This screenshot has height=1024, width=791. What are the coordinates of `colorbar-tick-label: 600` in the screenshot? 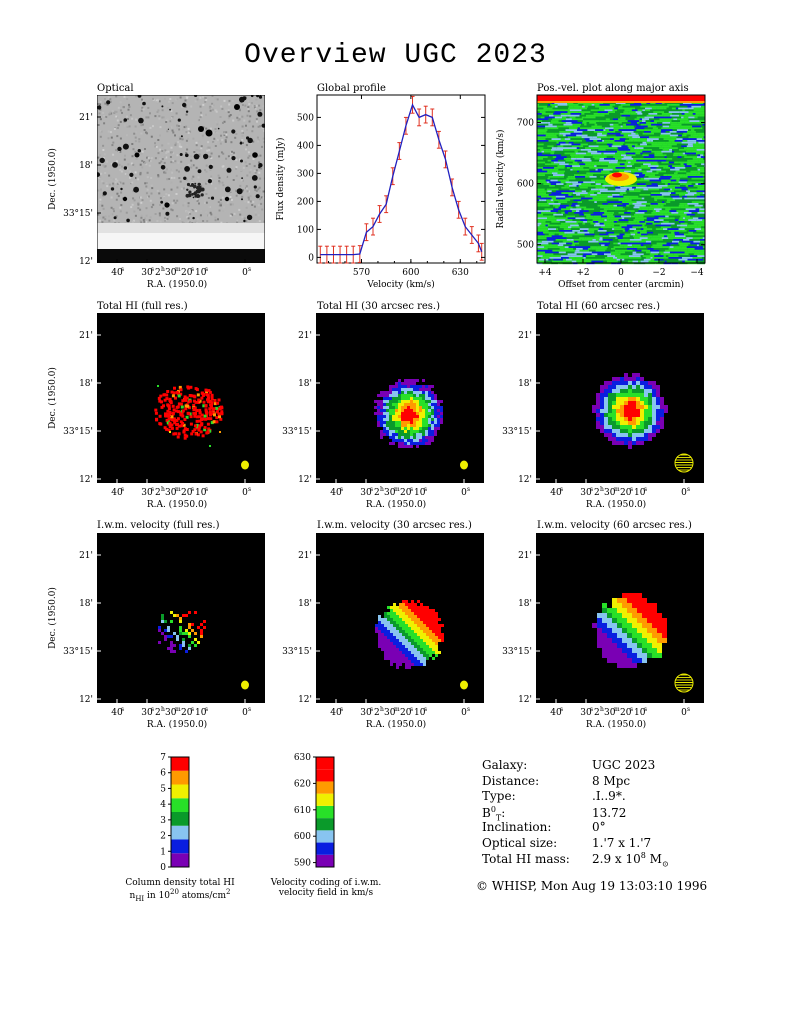 It's located at (302, 837).